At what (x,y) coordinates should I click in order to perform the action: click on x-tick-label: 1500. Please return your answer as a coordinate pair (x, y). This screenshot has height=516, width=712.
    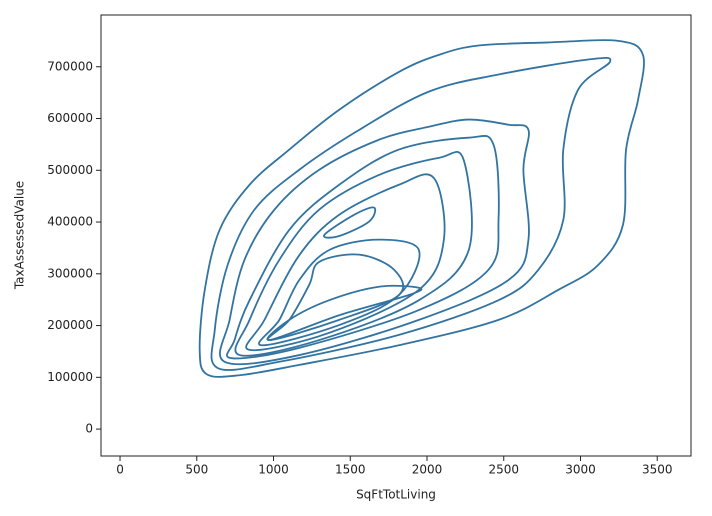
    Looking at the image, I should click on (350, 470).